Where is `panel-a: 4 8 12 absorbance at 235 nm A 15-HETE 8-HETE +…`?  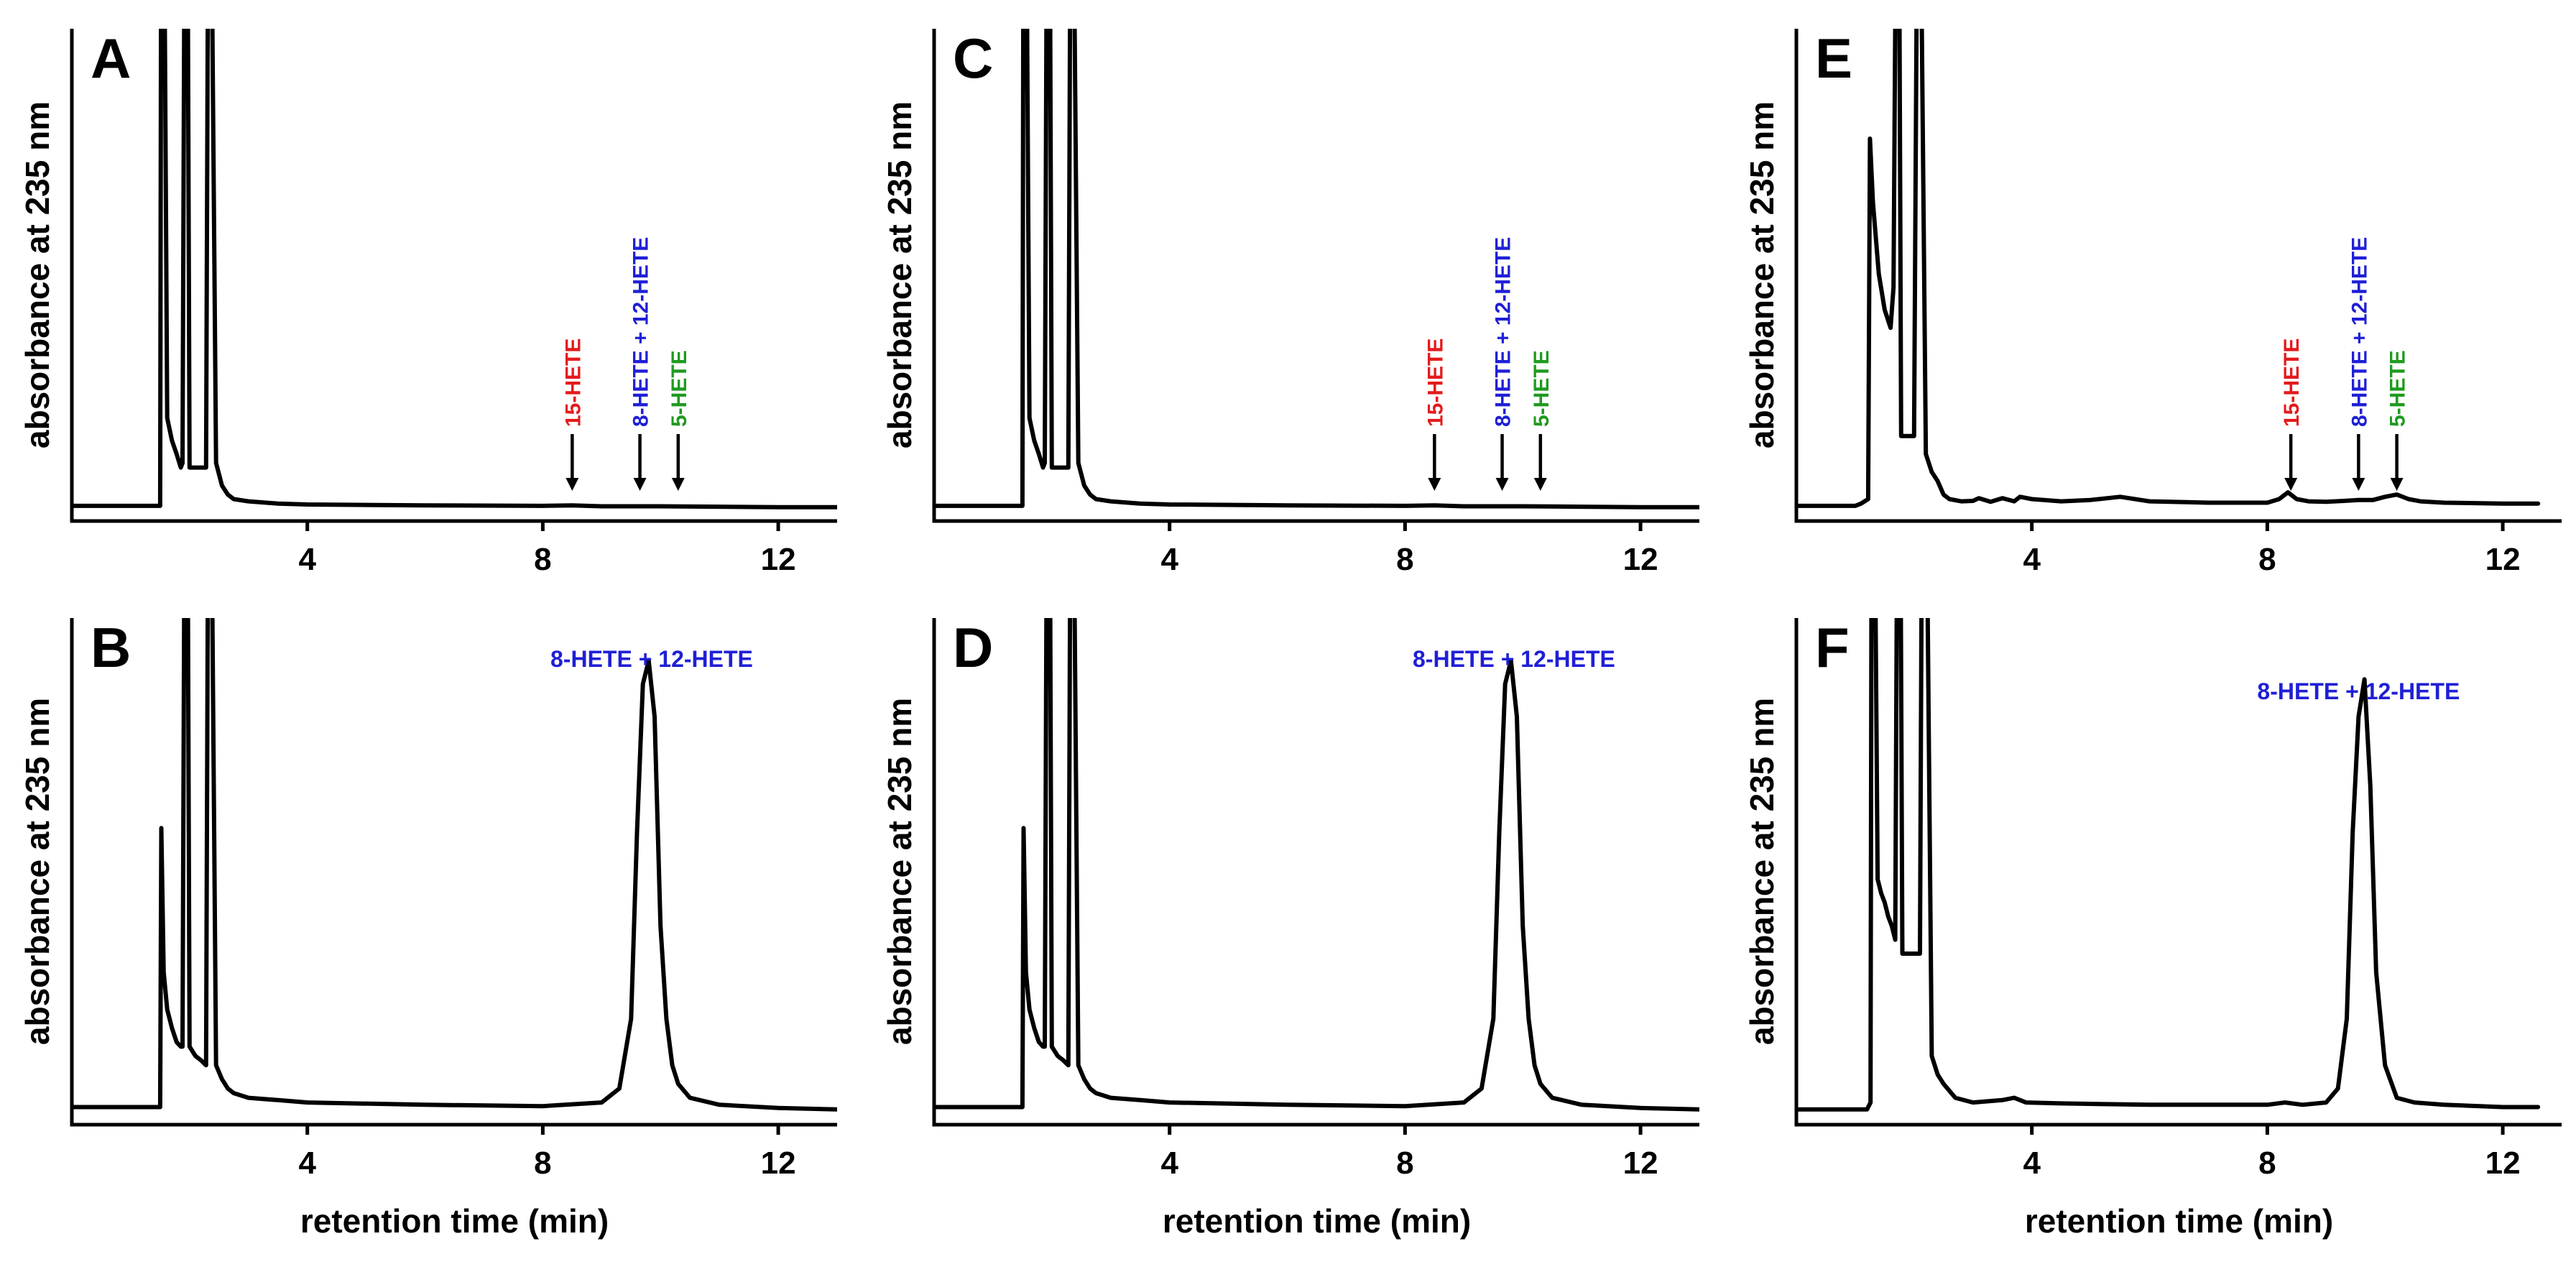
panel-a: 4 8 12 absorbance at 235 nm A 15-HETE 8-HETE +… is located at coordinates (428, 302).